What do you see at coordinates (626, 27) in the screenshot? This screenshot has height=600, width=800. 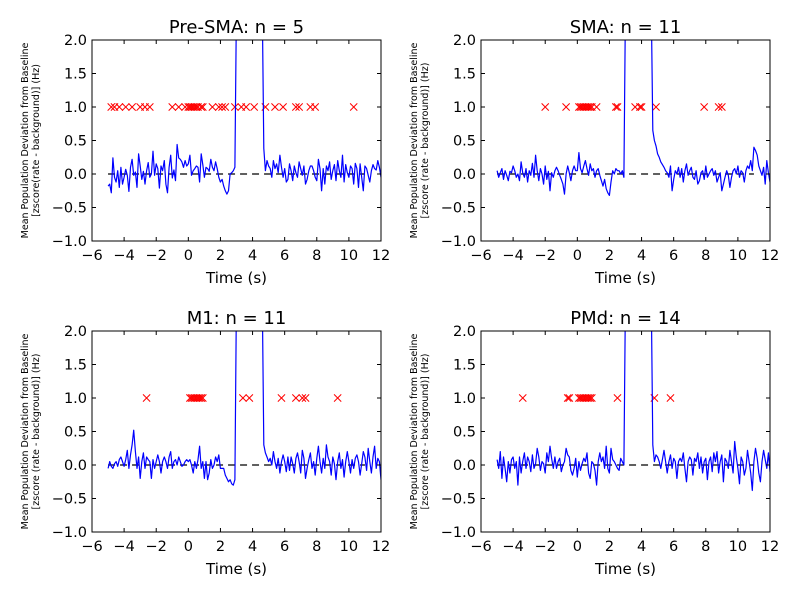 I see `chart-title: SMA: n = 11` at bounding box center [626, 27].